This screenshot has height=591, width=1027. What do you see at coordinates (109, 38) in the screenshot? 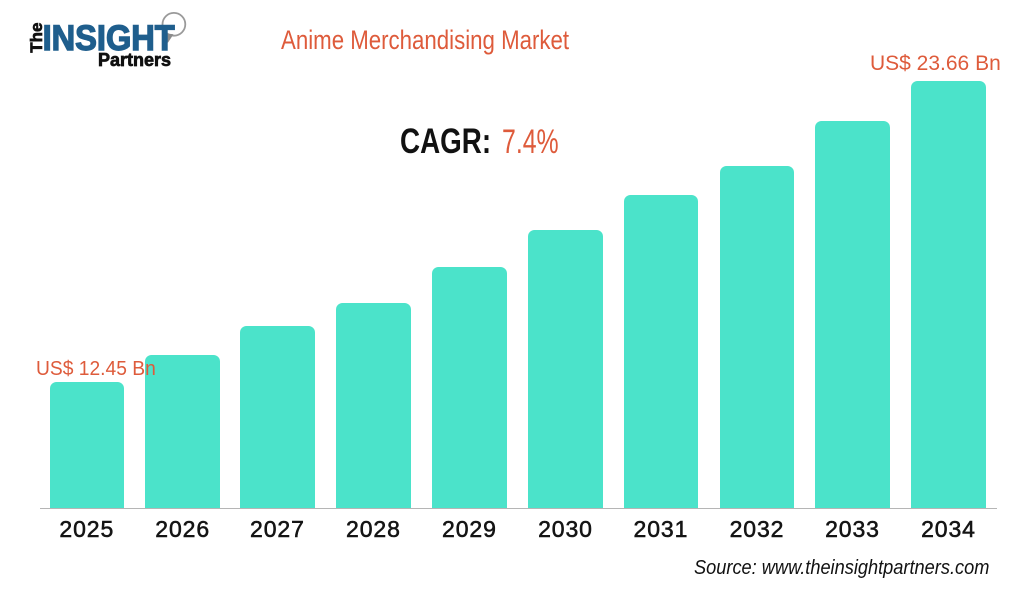
I see `svg-text: INSIGHT` at bounding box center [109, 38].